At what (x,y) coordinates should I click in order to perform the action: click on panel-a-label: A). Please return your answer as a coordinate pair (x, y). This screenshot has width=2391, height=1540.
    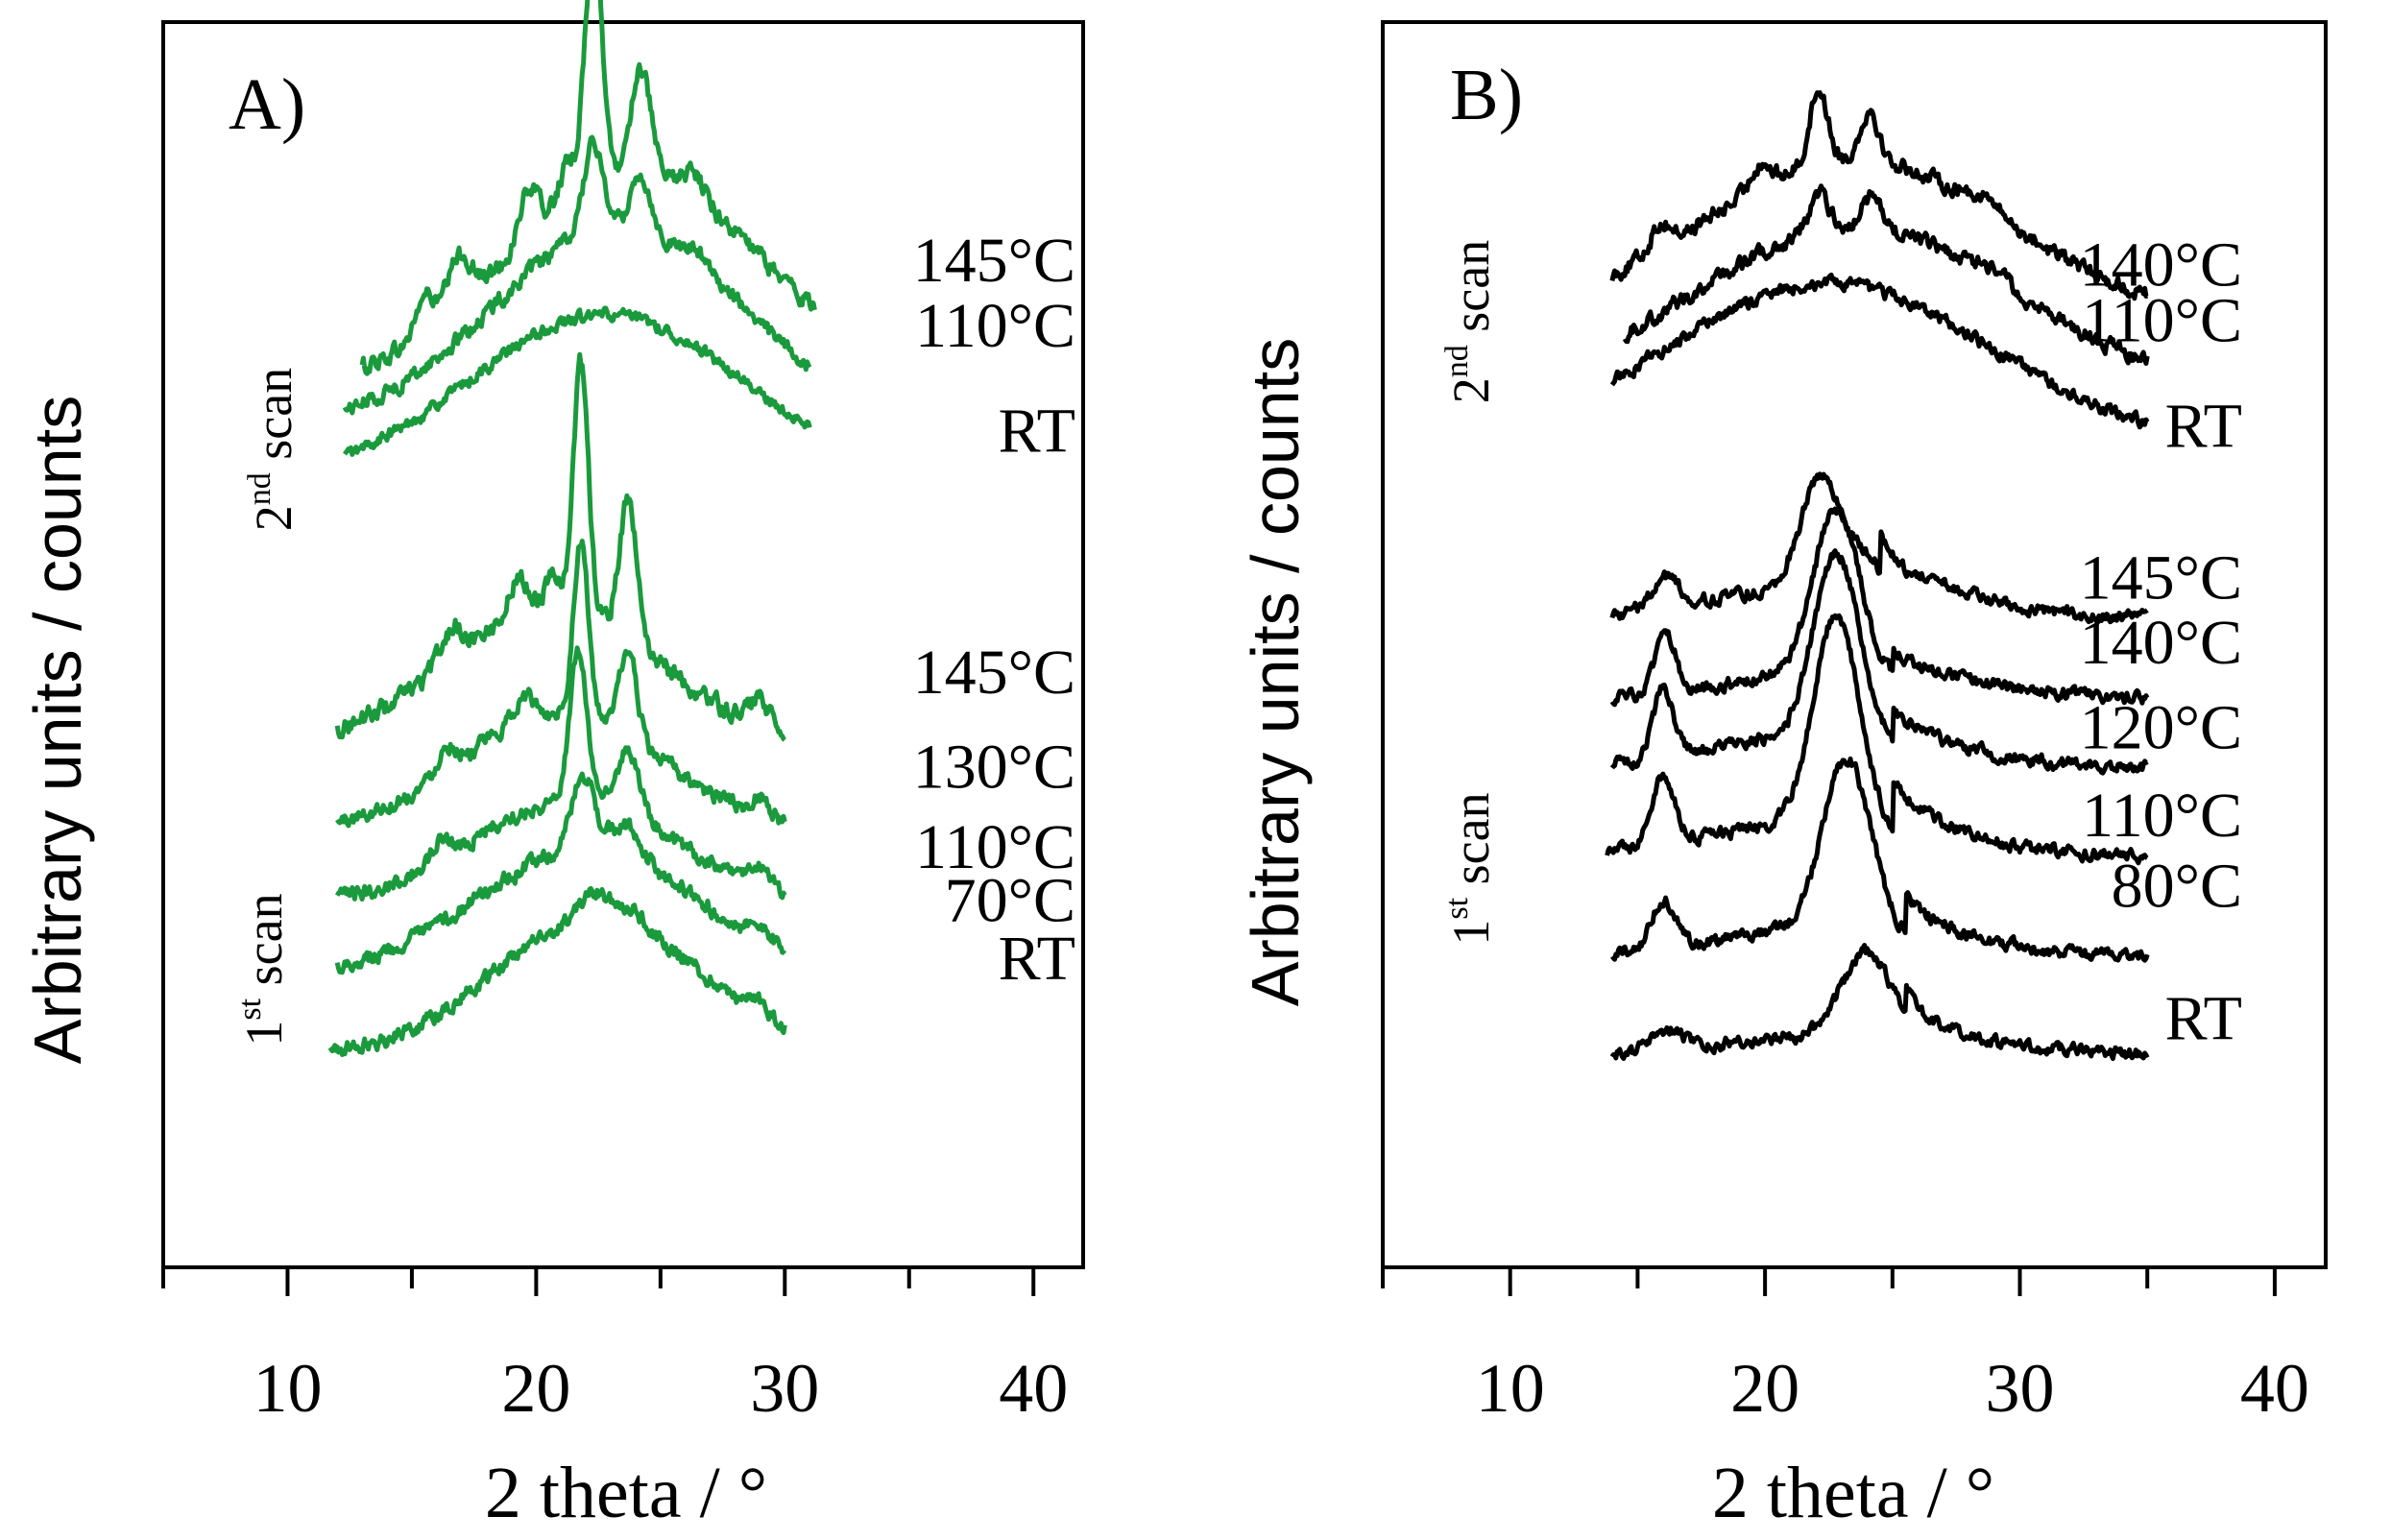
    Looking at the image, I should click on (267, 104).